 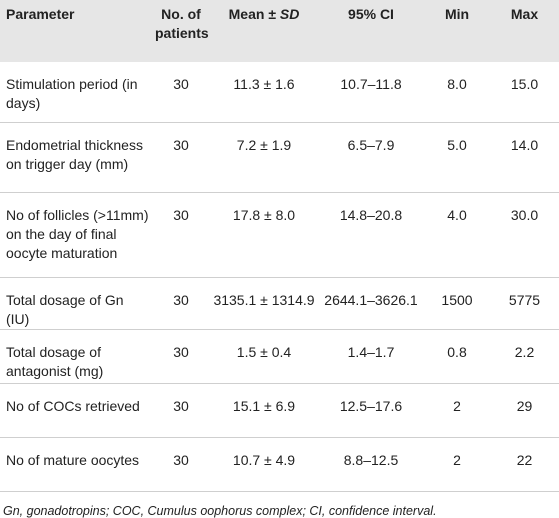 I want to click on header-text: Mean ±, so click(x=254, y=14).